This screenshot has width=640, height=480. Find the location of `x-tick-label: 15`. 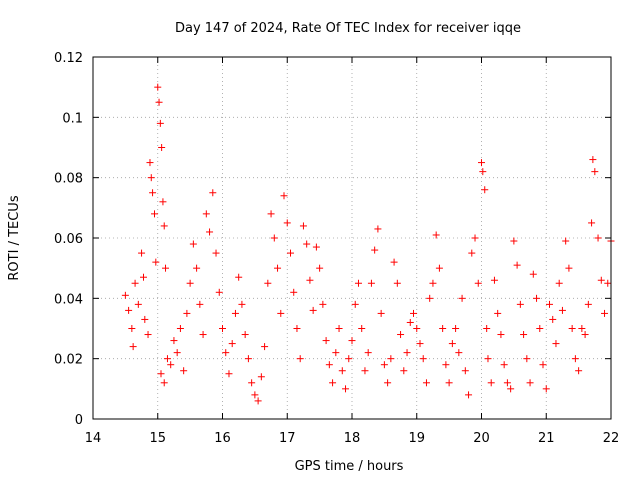

x-tick-label: 15 is located at coordinates (157, 438).